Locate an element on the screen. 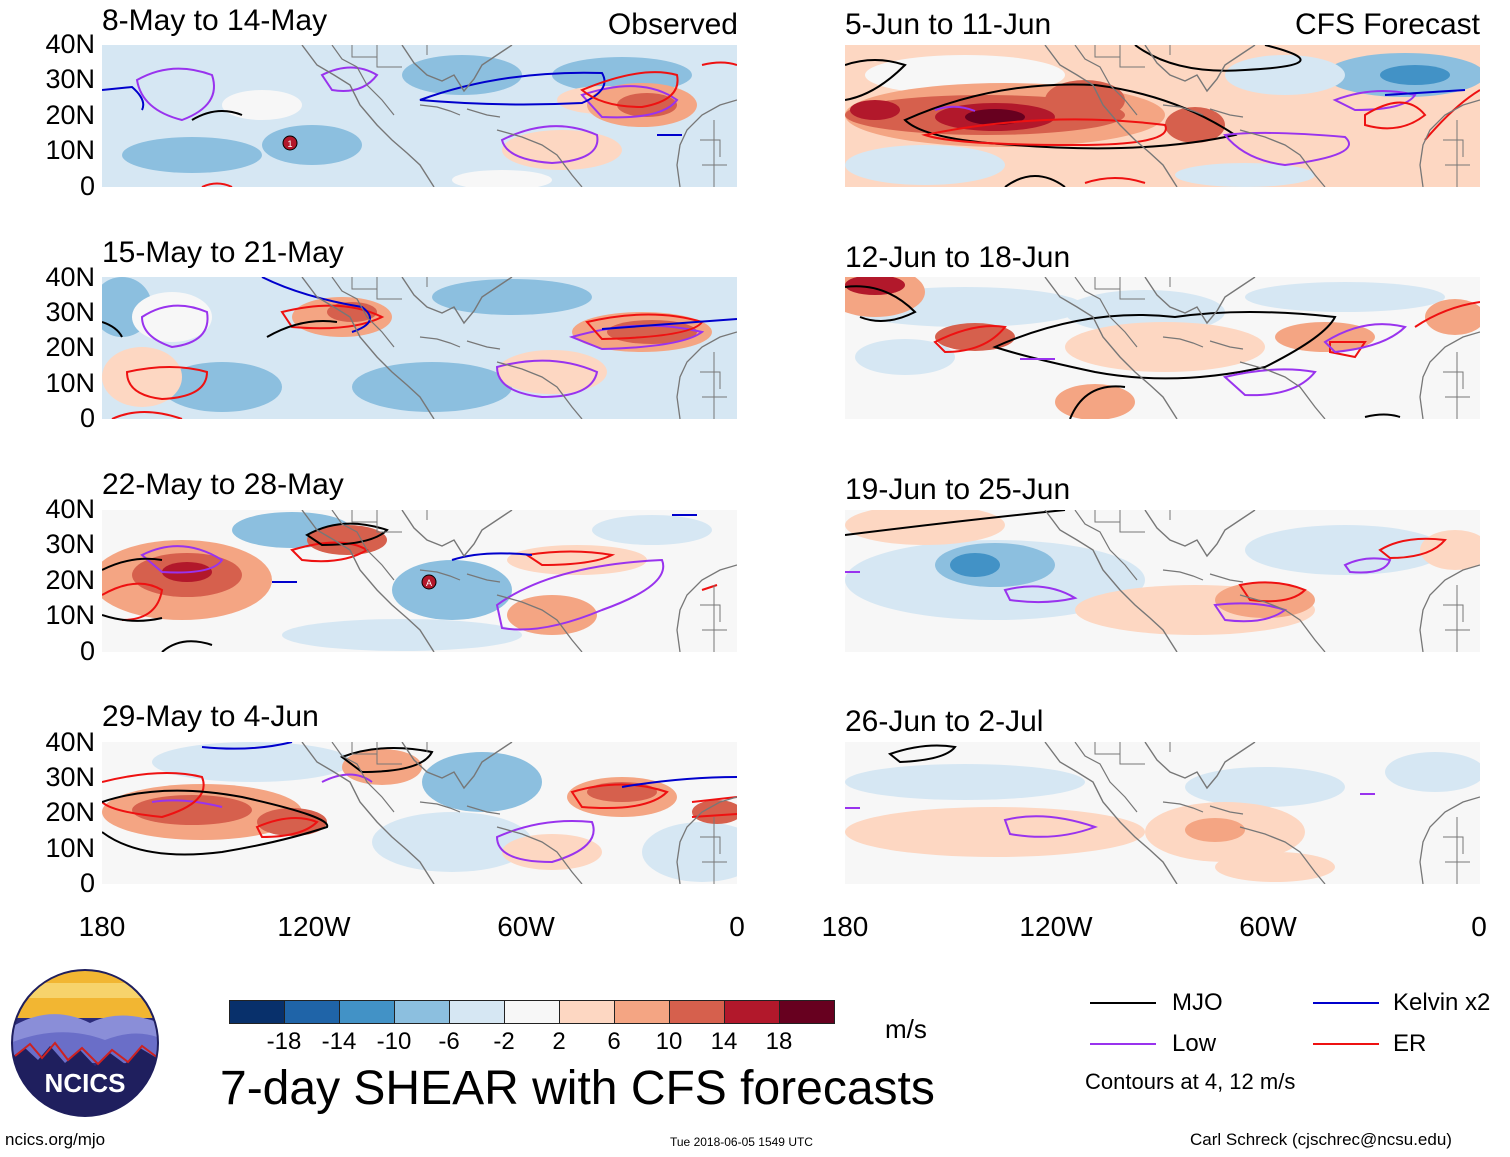 The width and height of the screenshot is (1510, 1157). author-credit: Carl Schreck (cjschrec@ncsu.edu) is located at coordinates (1321, 1139).